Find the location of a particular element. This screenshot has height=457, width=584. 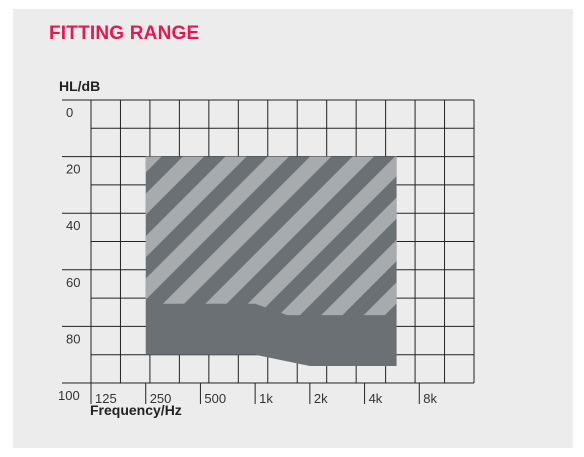

chart-title: FITTING RANGE is located at coordinates (124, 33).